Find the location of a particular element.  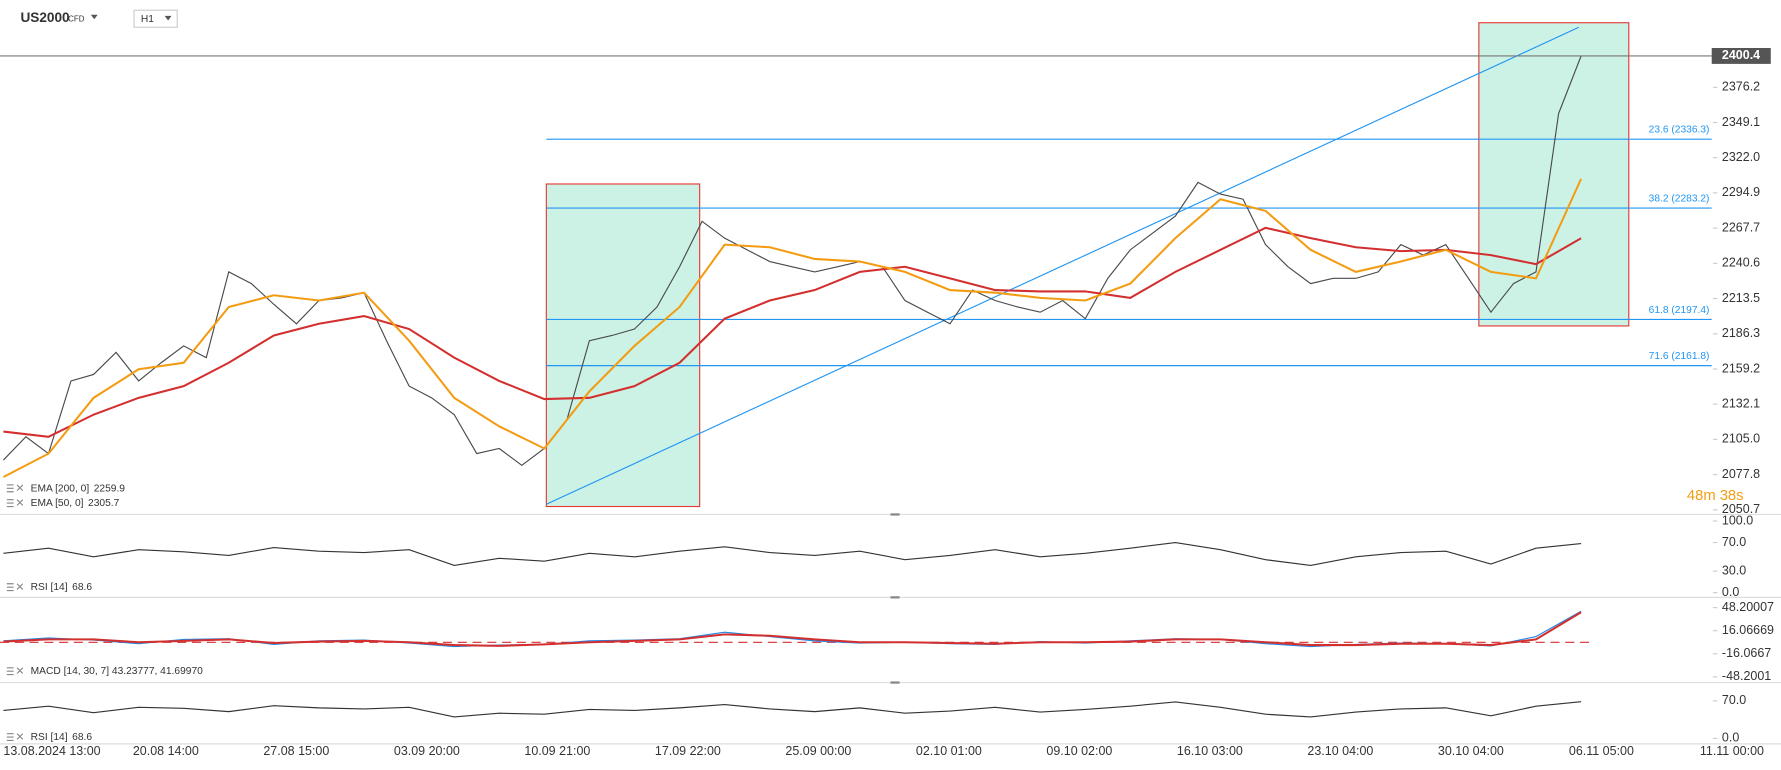

current-price-tag is located at coordinates (1741, 55).